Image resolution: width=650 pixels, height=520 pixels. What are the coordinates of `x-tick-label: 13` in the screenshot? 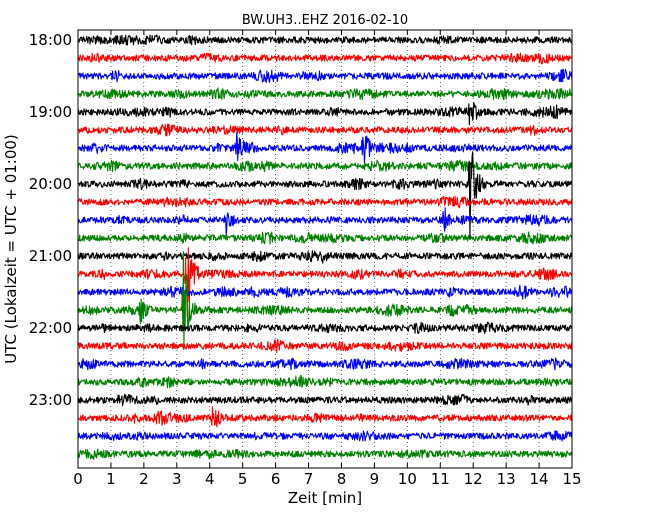 It's located at (506, 479).